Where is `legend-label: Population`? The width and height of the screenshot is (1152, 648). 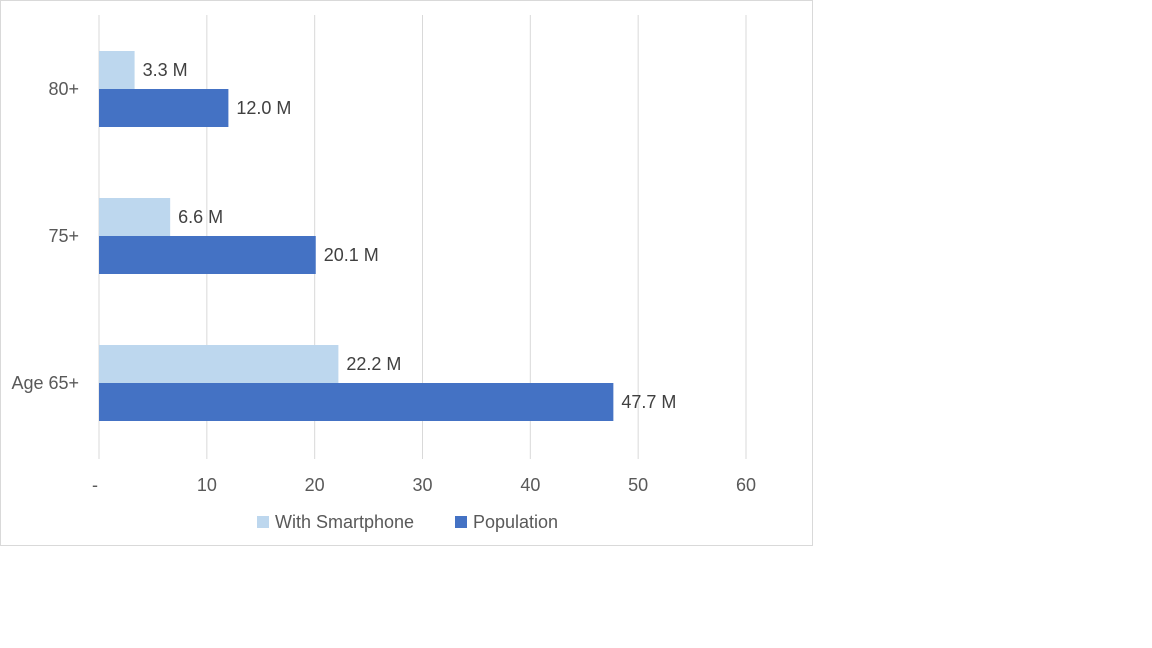 legend-label: Population is located at coordinates (515, 522).